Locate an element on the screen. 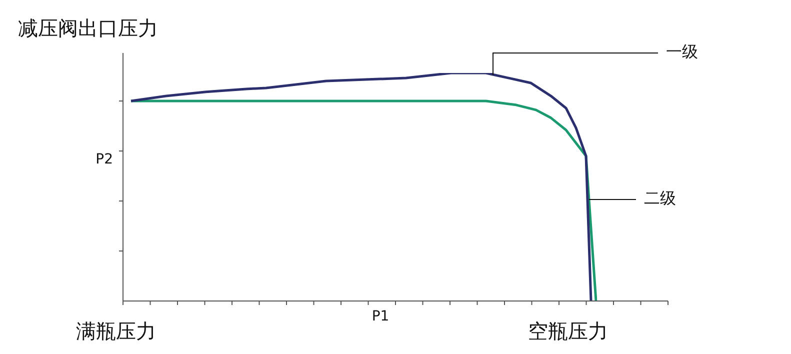  text: 空瓶压力 is located at coordinates (568, 331).